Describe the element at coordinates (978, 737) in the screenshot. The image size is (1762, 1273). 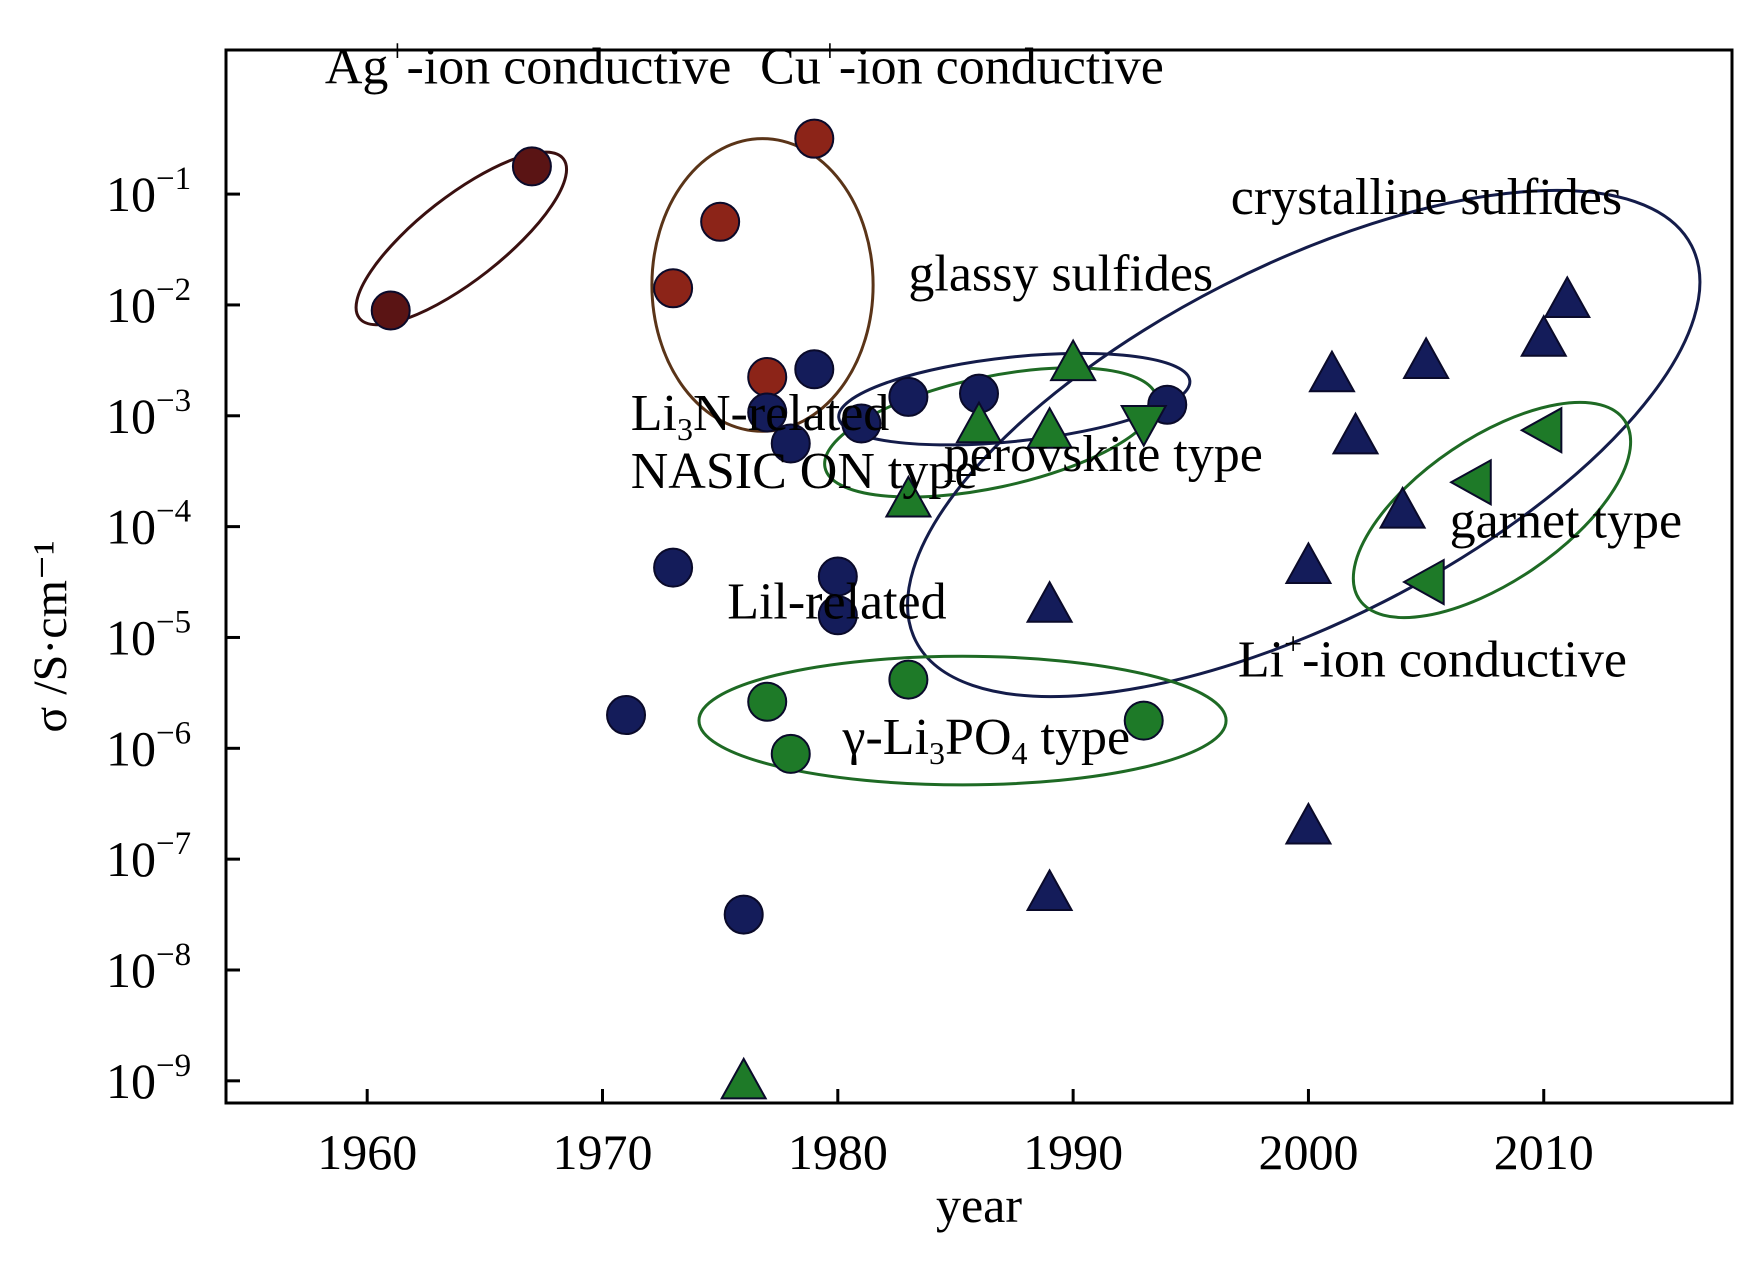
I see `annotation-lipo4-mid: PO` at that location.